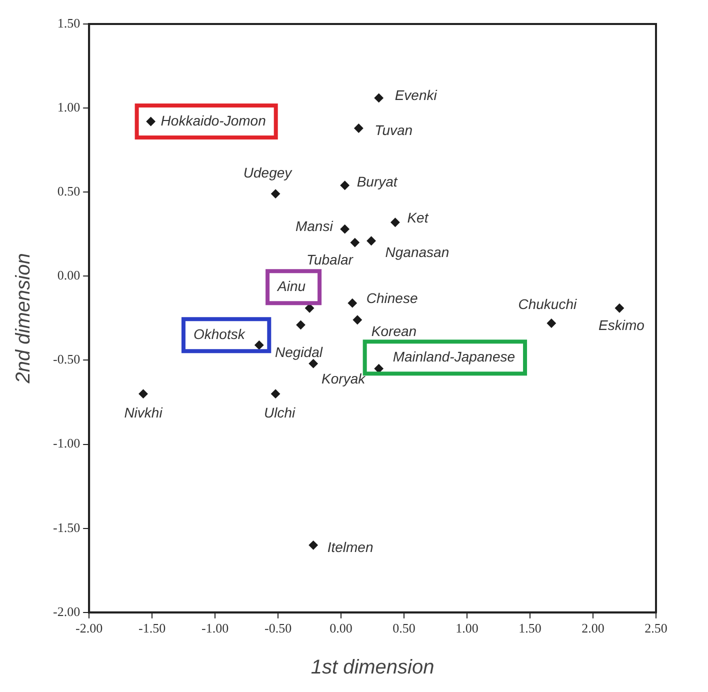  Describe the element at coordinates (393, 130) in the screenshot. I see `annotation: Tuvan` at that location.